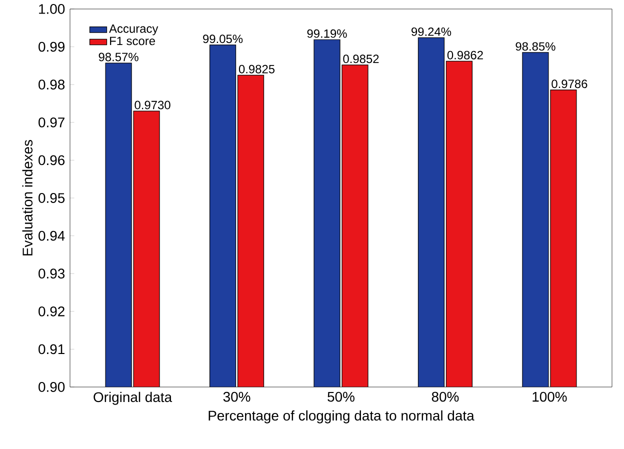 The image size is (624, 449). What do you see at coordinates (236, 397) in the screenshot?
I see `x-tick-label: 30%` at bounding box center [236, 397].